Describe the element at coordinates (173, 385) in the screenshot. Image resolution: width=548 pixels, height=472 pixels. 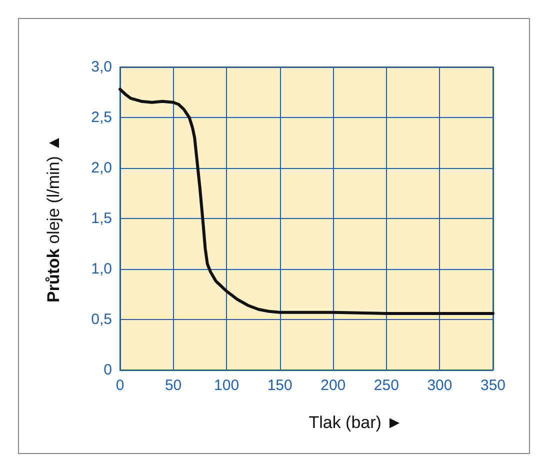
I see `x-tick-label: 50` at that location.